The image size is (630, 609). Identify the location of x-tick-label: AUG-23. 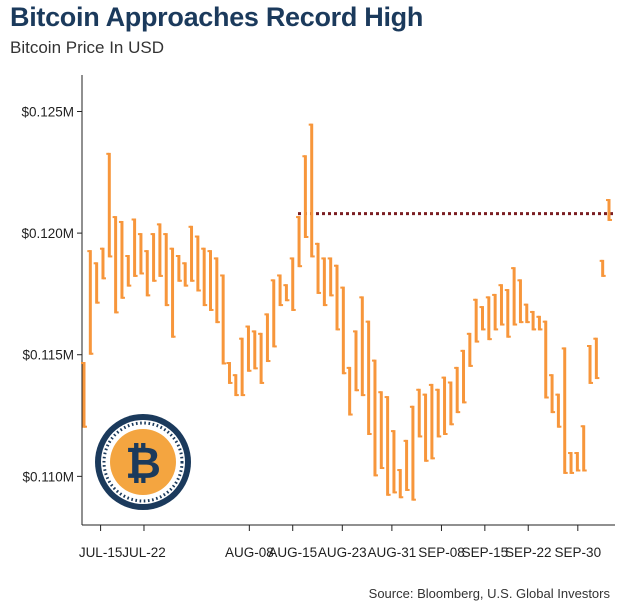
(342, 552).